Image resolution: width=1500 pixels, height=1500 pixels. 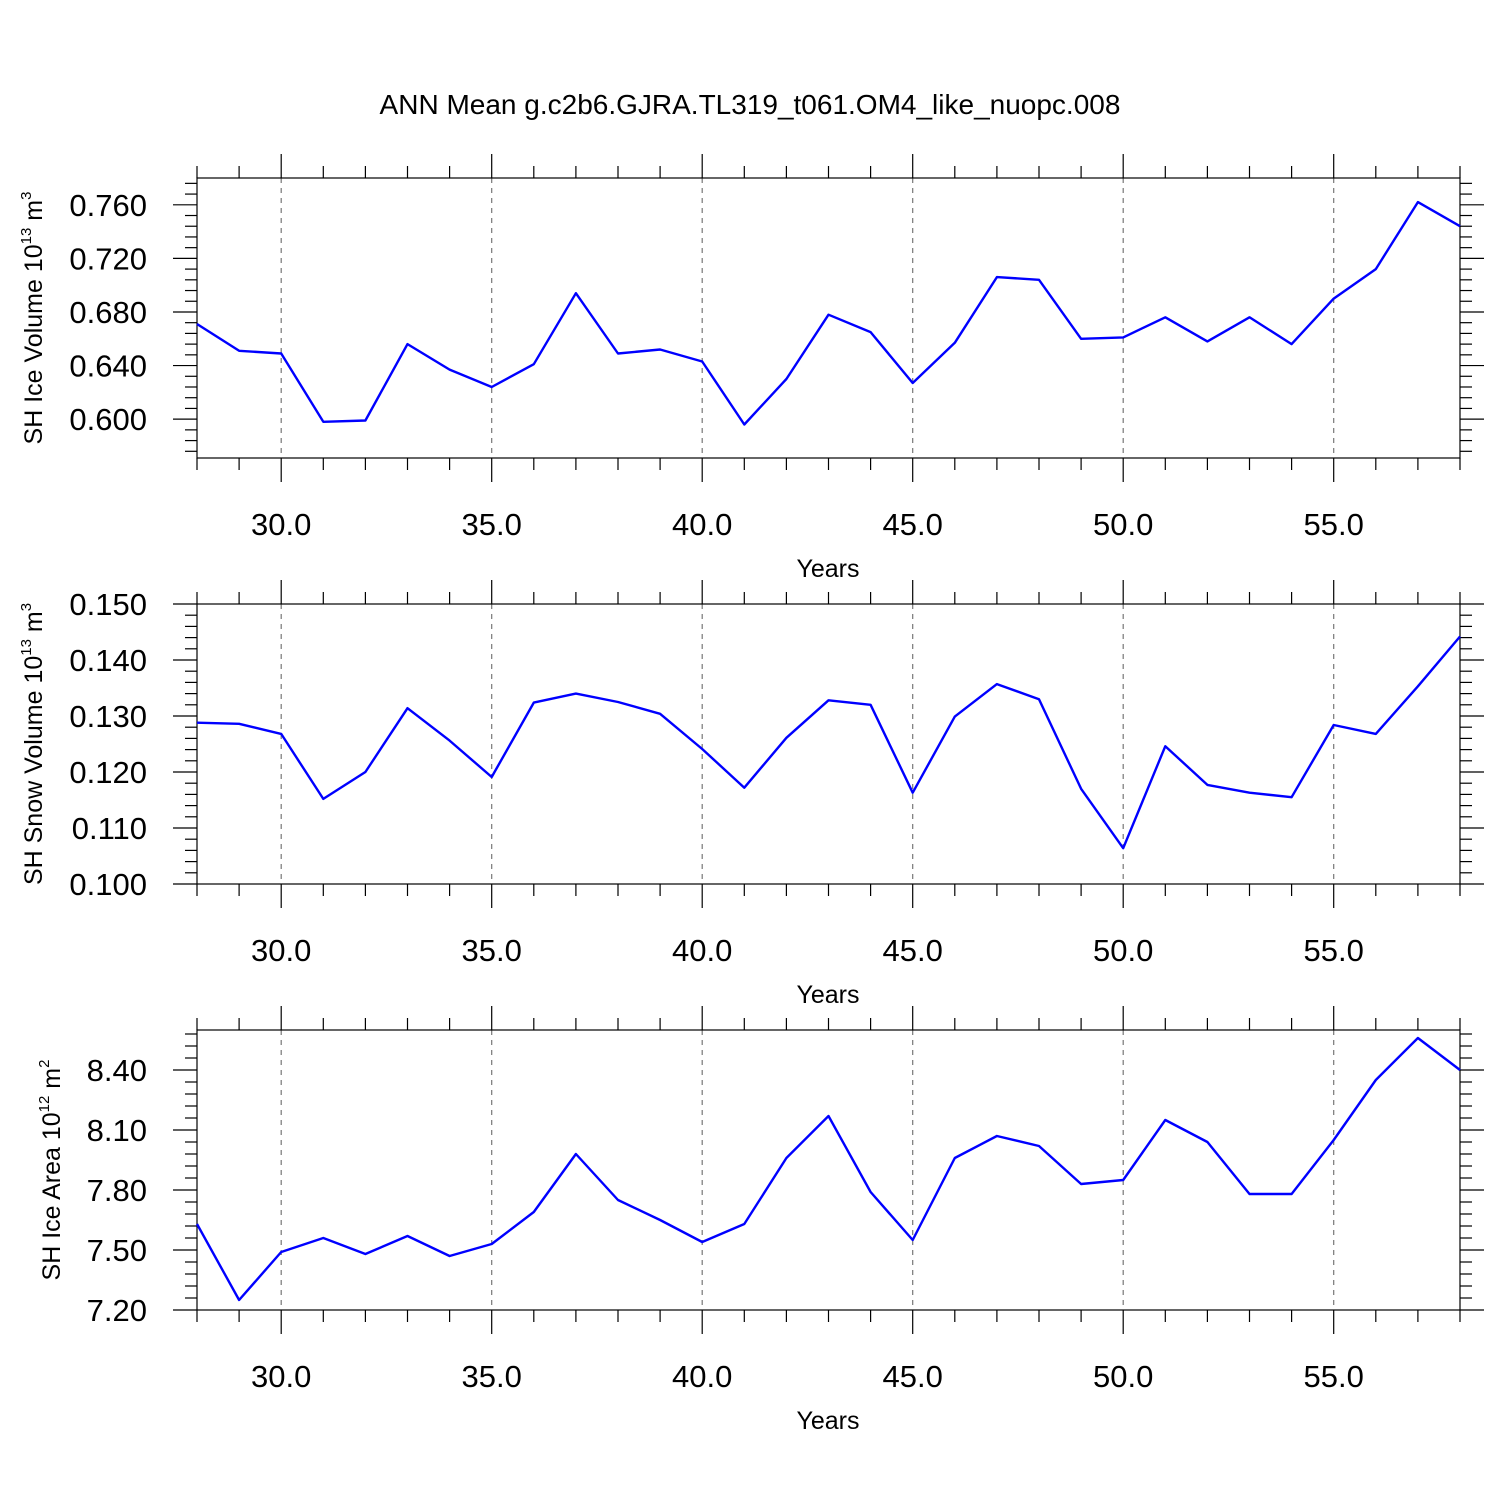 I want to click on xlabel-snow-volume: Years, so click(x=827, y=995).